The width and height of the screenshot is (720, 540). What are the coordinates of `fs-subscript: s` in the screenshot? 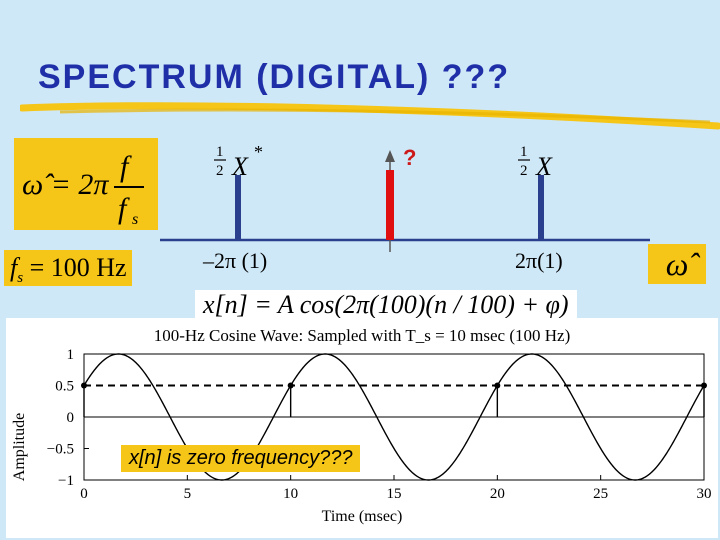 It's located at (20, 278).